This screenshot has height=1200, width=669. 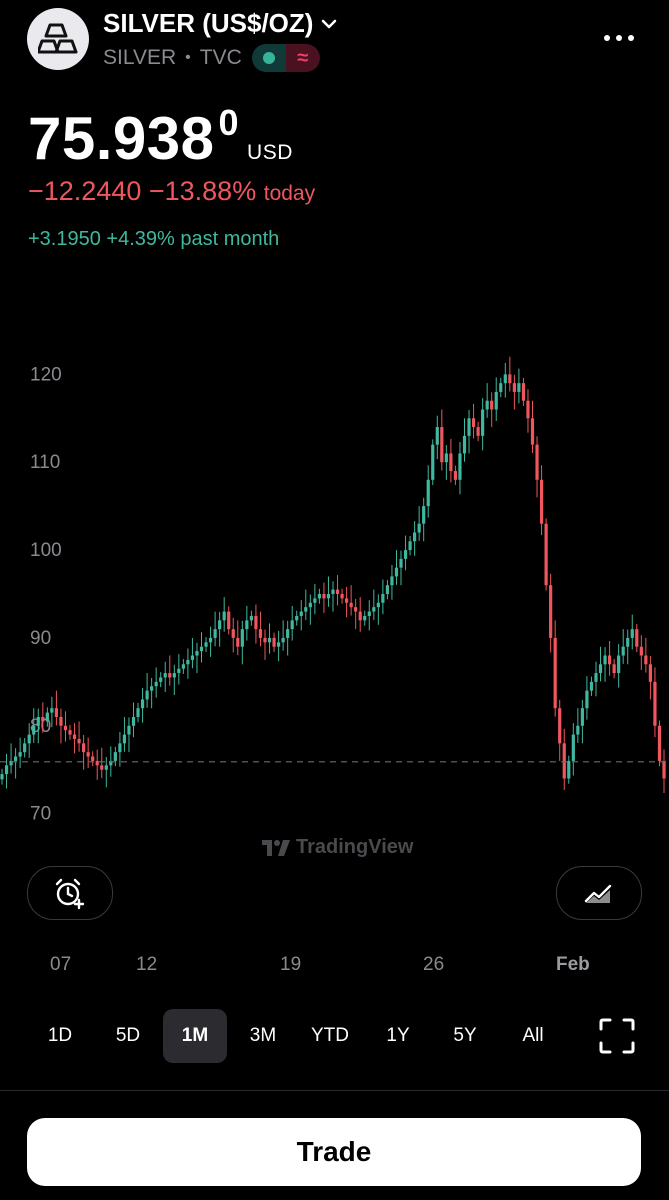 What do you see at coordinates (302, 58) in the screenshot?
I see `delayed-data-icon: ≈` at bounding box center [302, 58].